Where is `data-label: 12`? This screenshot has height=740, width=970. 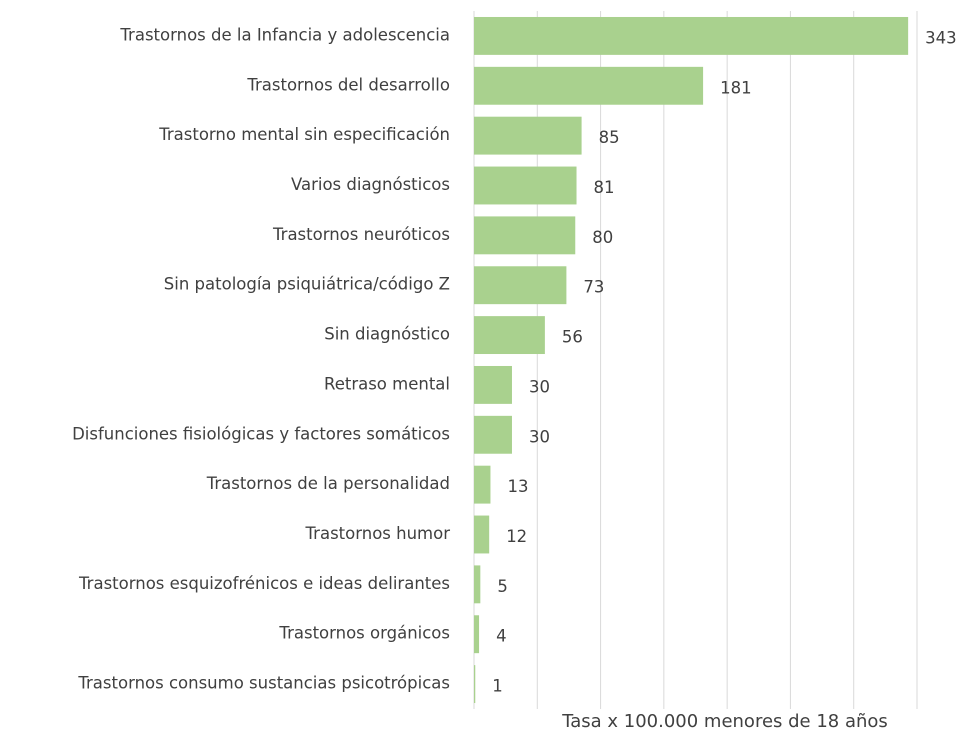
data-label: 12 is located at coordinates (516, 536).